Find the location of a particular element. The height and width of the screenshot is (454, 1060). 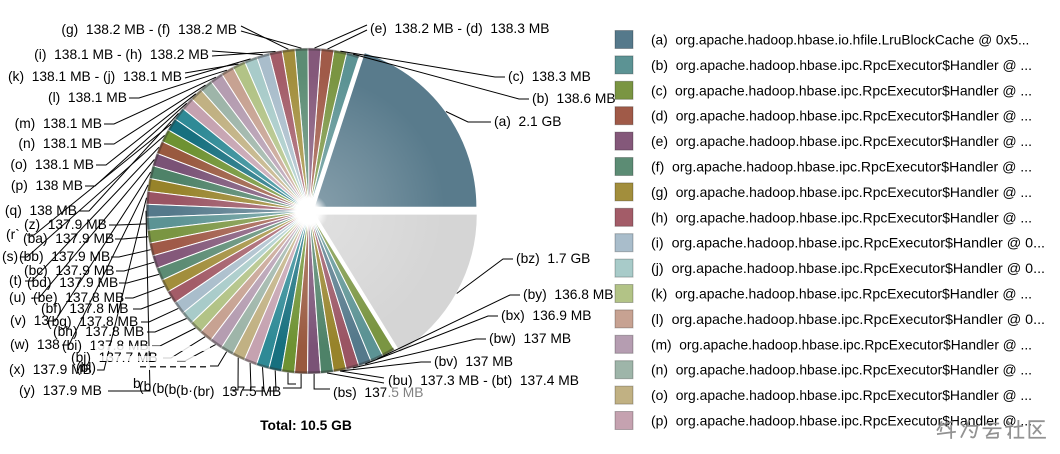

svg-text: (bd) 137.9 MB is located at coordinates (72, 282).